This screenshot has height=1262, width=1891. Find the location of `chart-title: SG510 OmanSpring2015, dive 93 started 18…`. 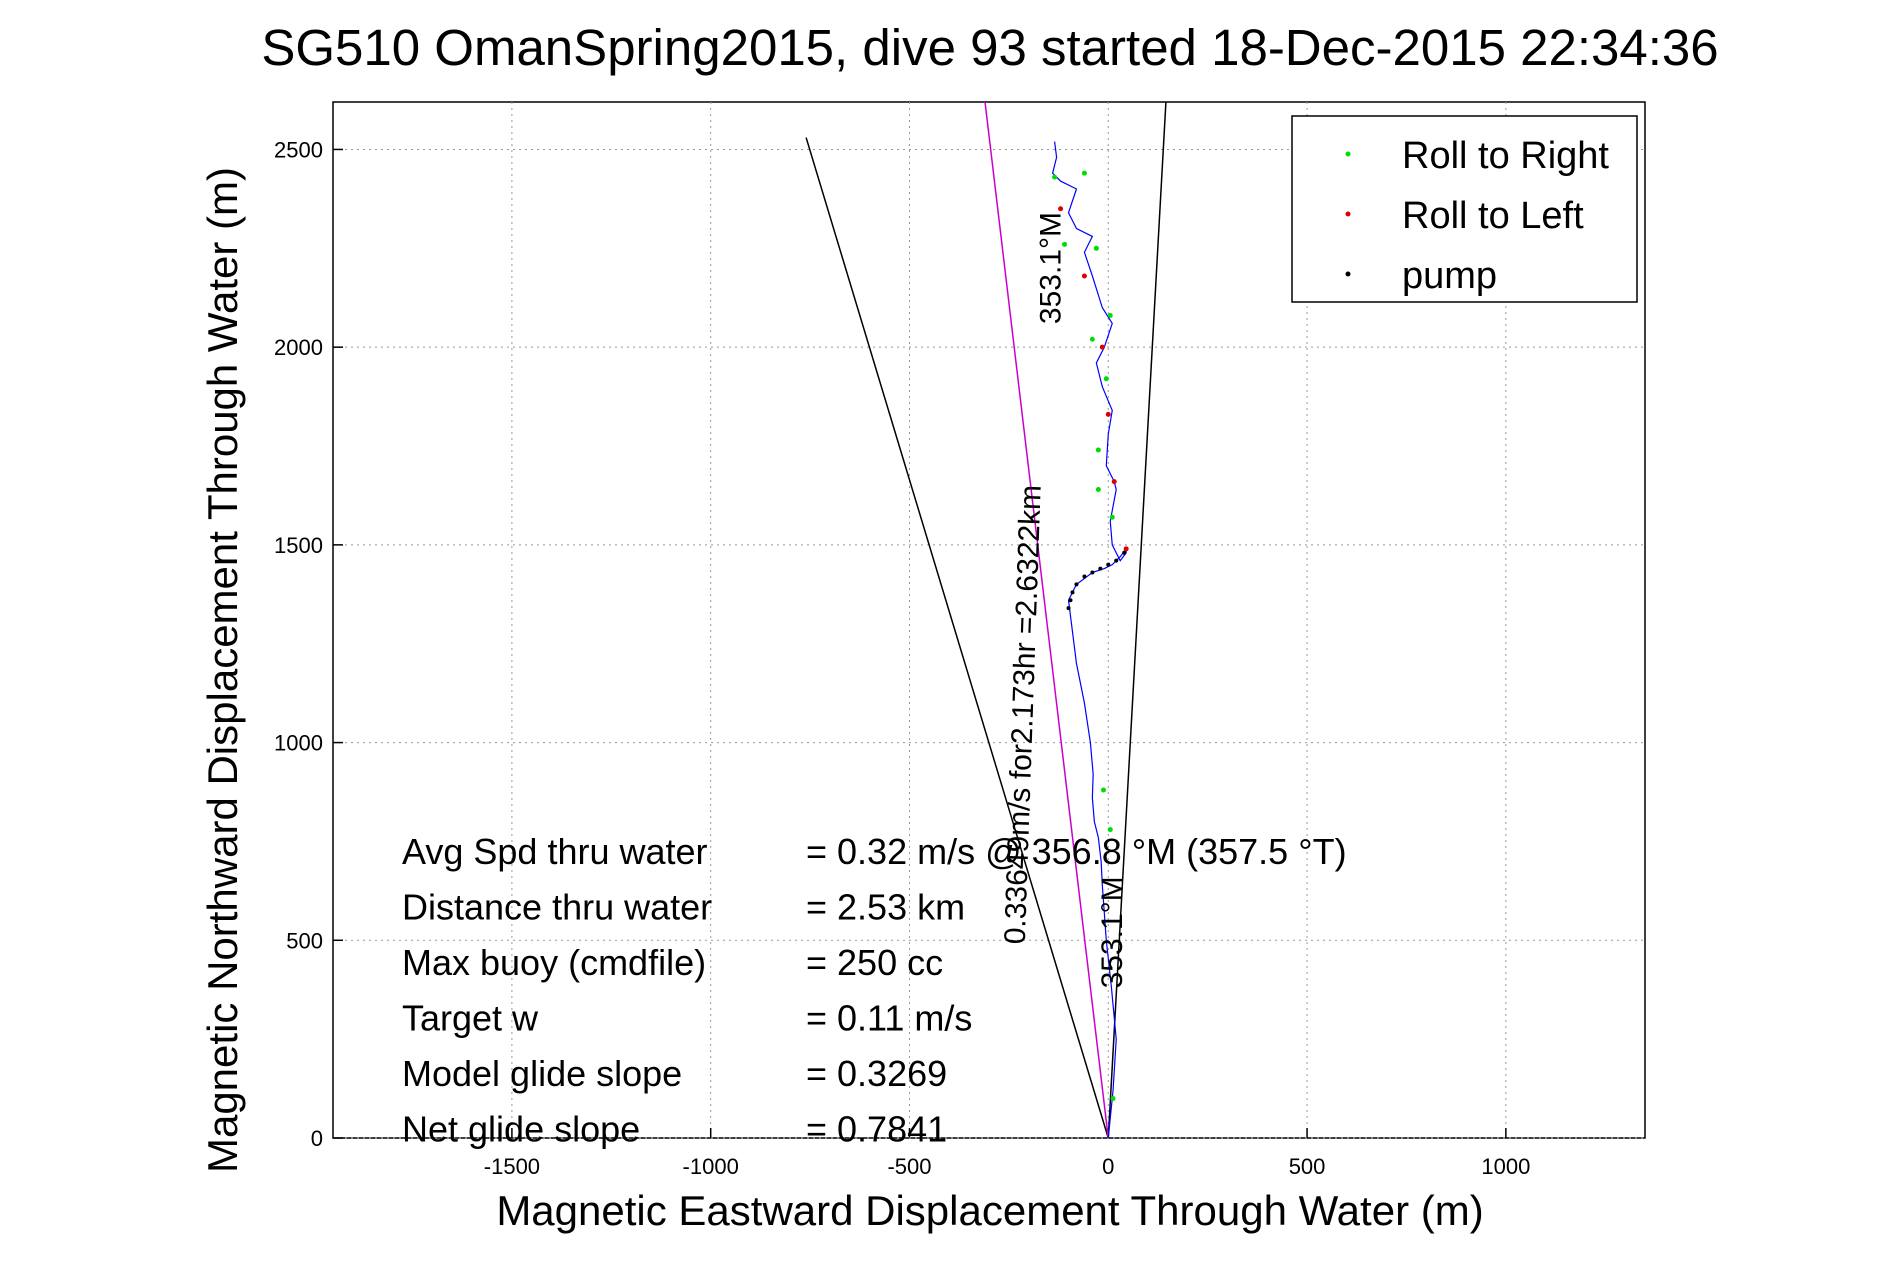

chart-title: SG510 OmanSpring2015, dive 93 started 18… is located at coordinates (989, 47).